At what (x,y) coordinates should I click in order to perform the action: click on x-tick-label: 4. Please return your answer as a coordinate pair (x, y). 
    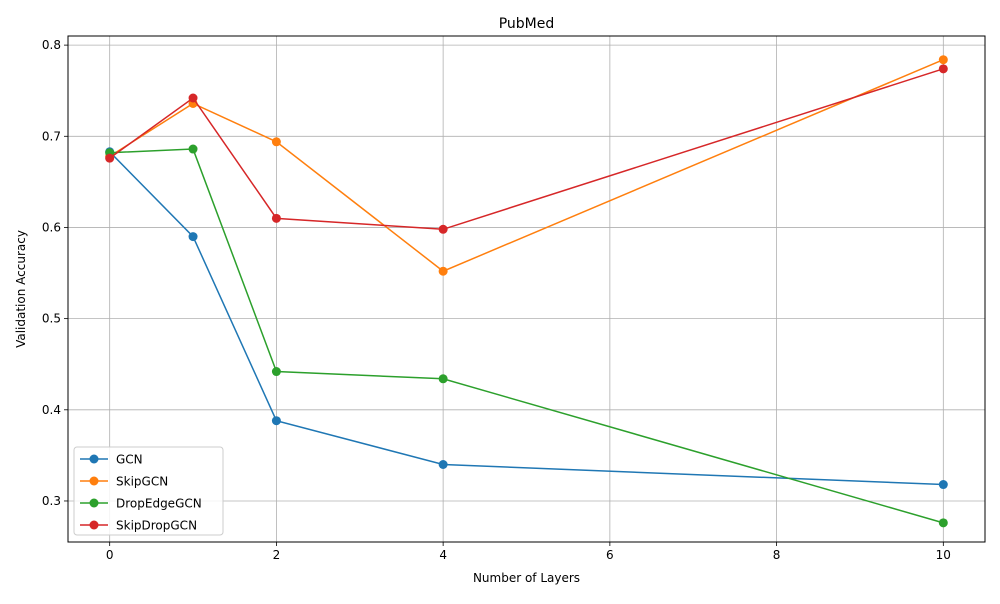
    Looking at the image, I should click on (443, 555).